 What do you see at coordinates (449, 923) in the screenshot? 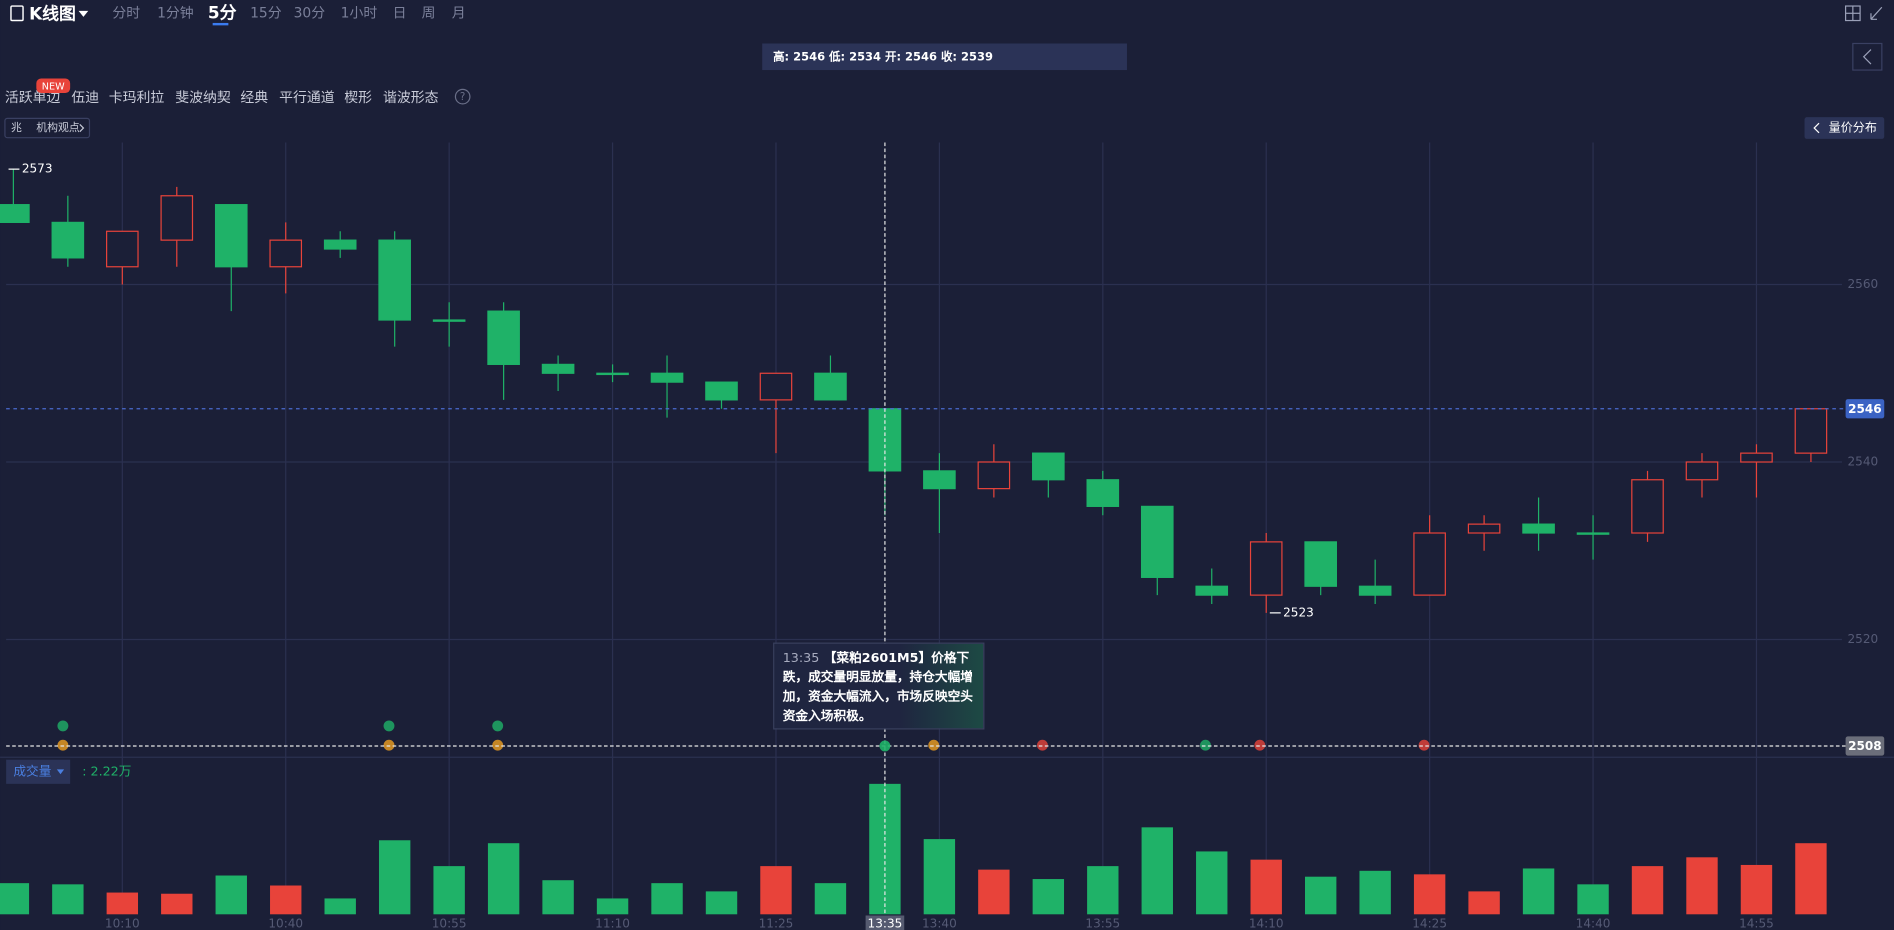
I see `x-tick-label: 10:55` at bounding box center [449, 923].